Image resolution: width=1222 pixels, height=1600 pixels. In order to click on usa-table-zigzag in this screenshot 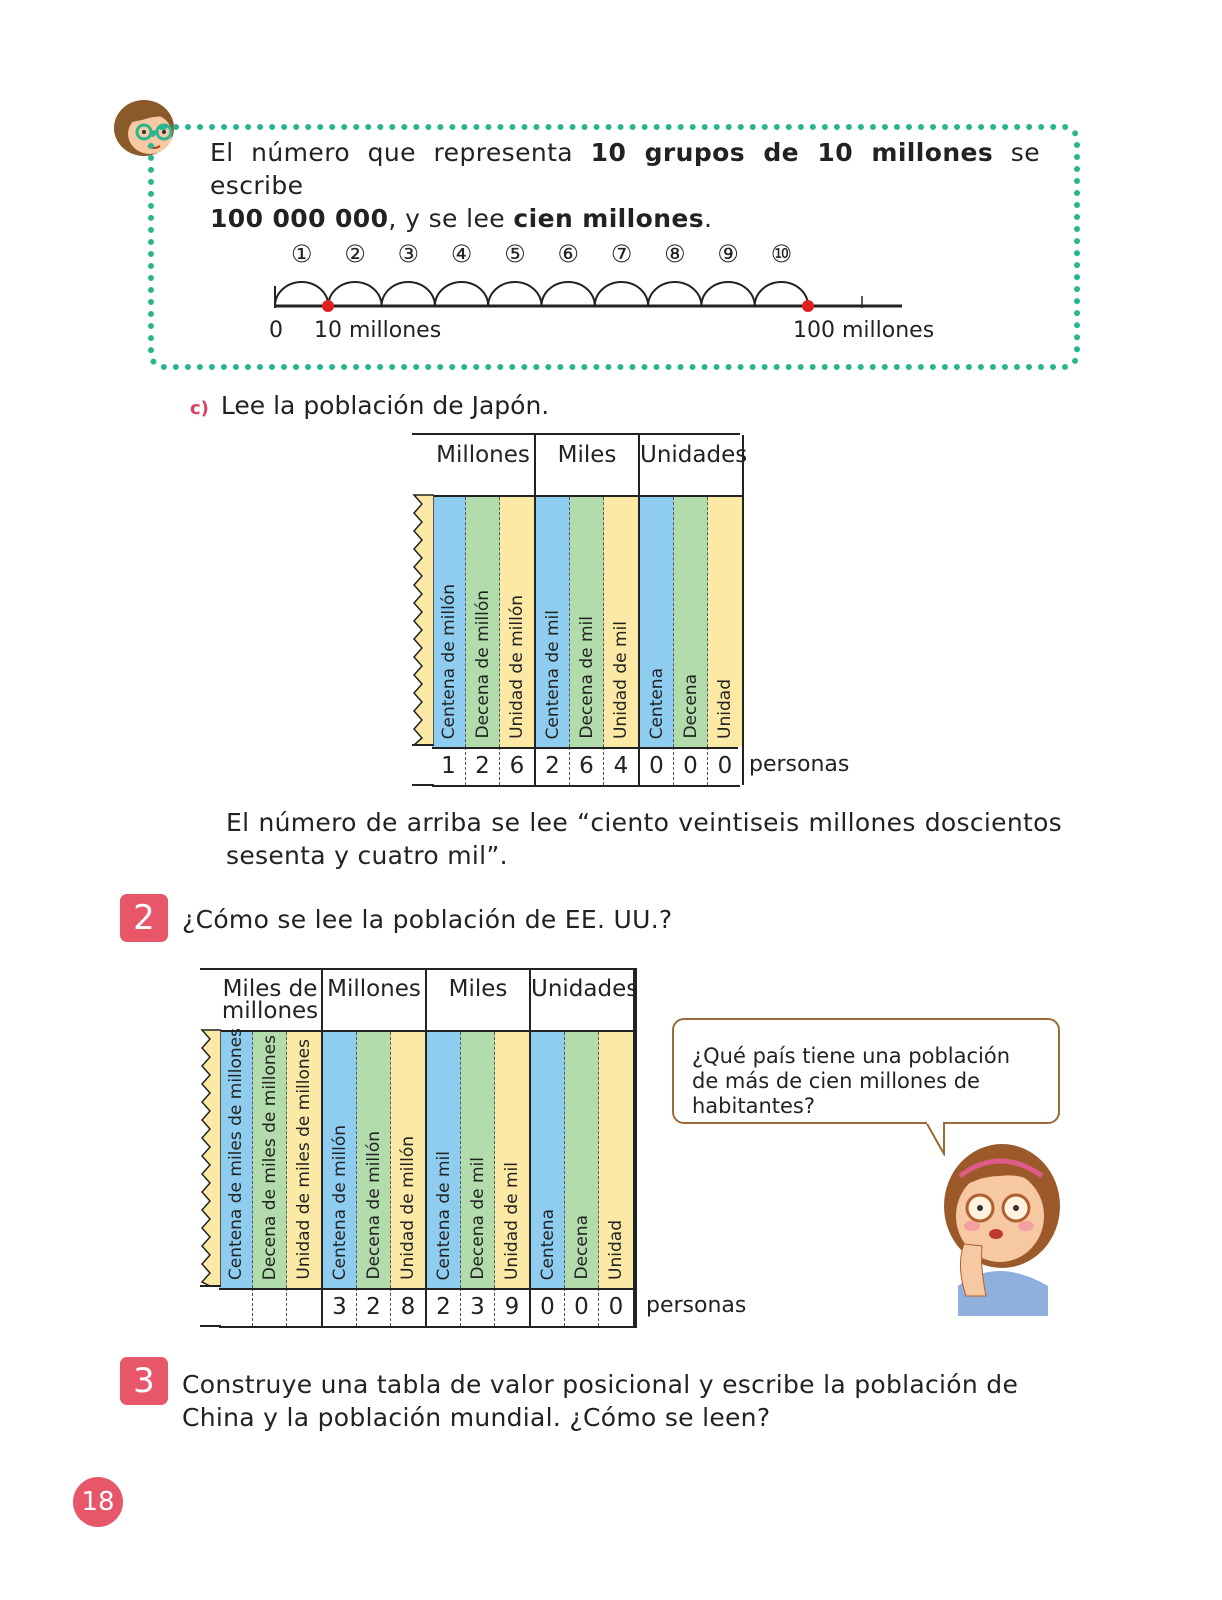, I will do `click(210, 1147)`.